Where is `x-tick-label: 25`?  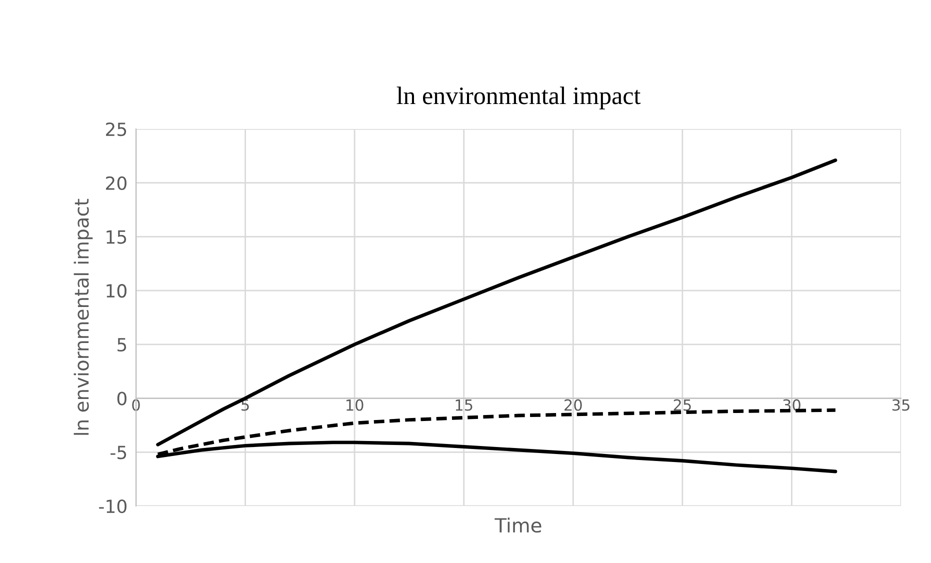
x-tick-label: 25 is located at coordinates (682, 405).